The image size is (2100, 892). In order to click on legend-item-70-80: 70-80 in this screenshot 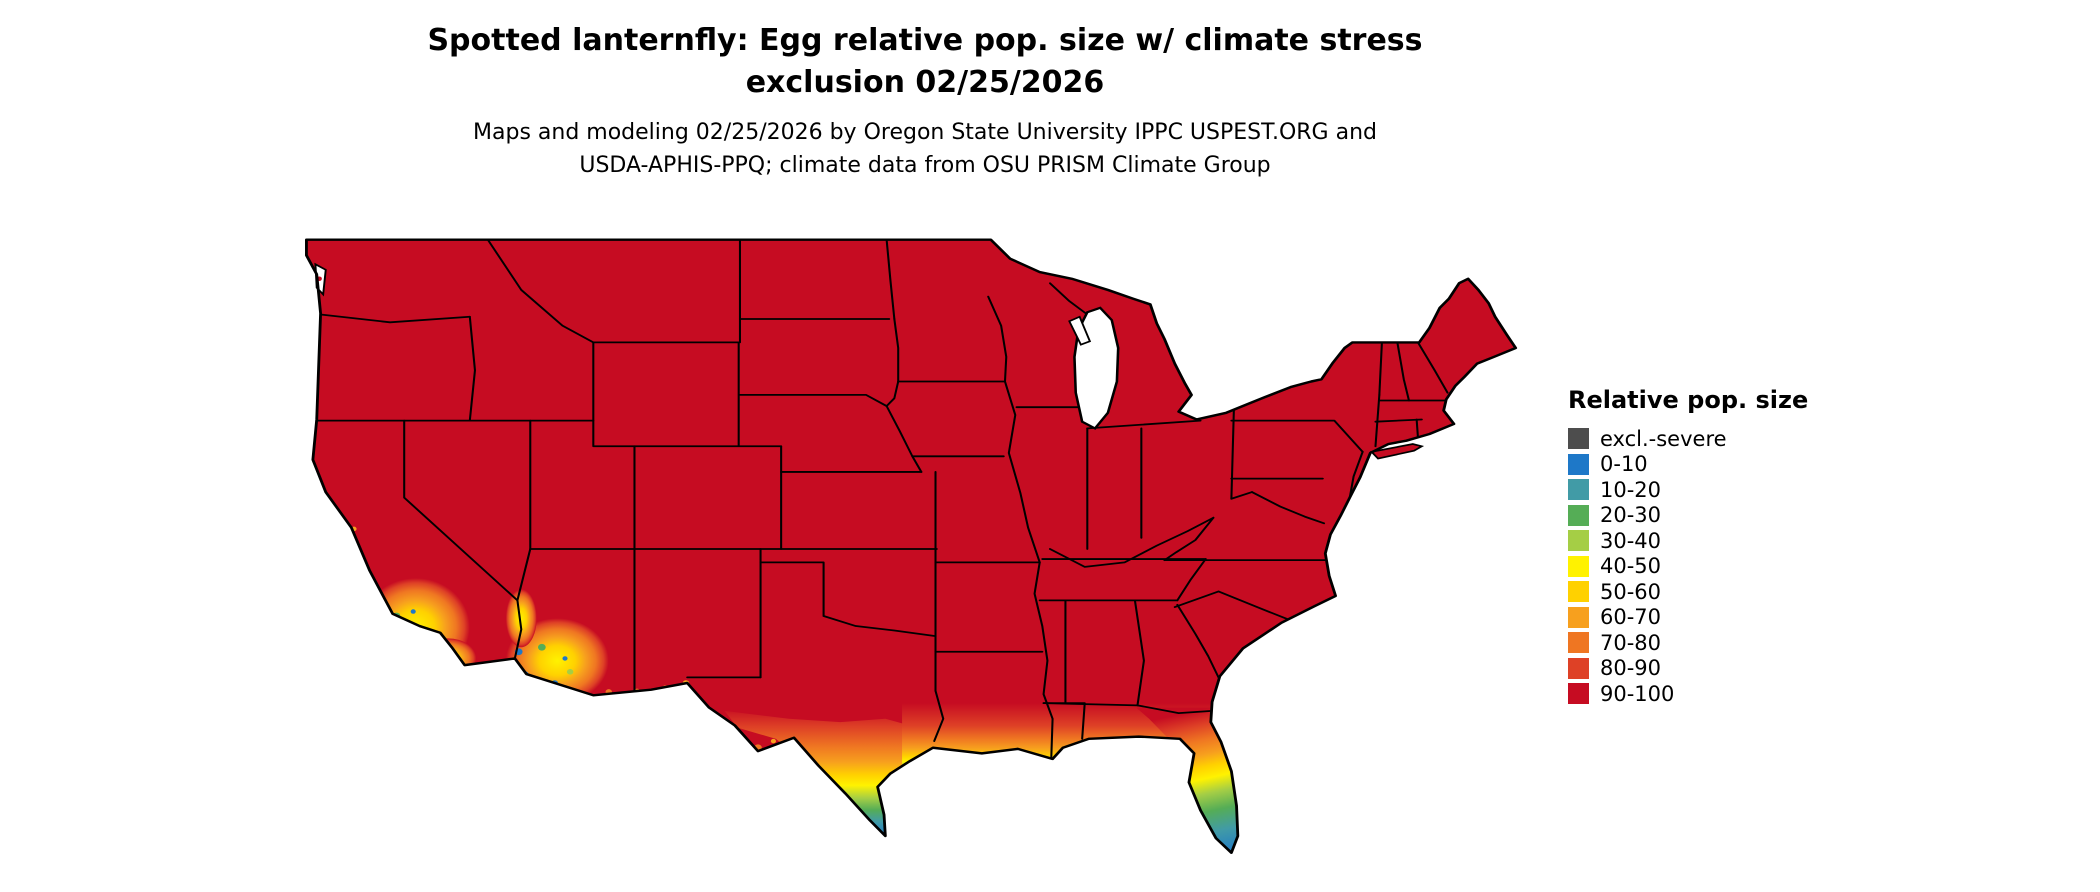, I will do `click(1688, 643)`.